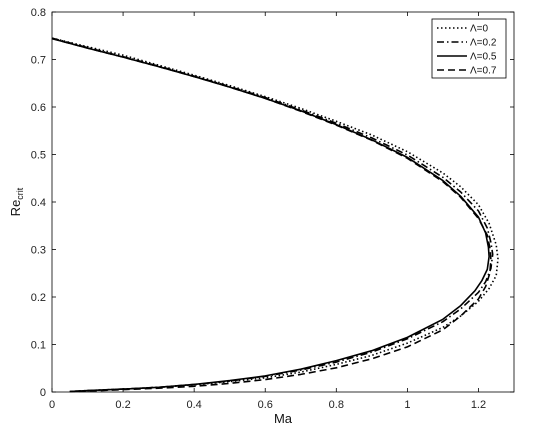 This screenshot has height=431, width=536. I want to click on x-tick-label: 0.2, so click(122, 405).